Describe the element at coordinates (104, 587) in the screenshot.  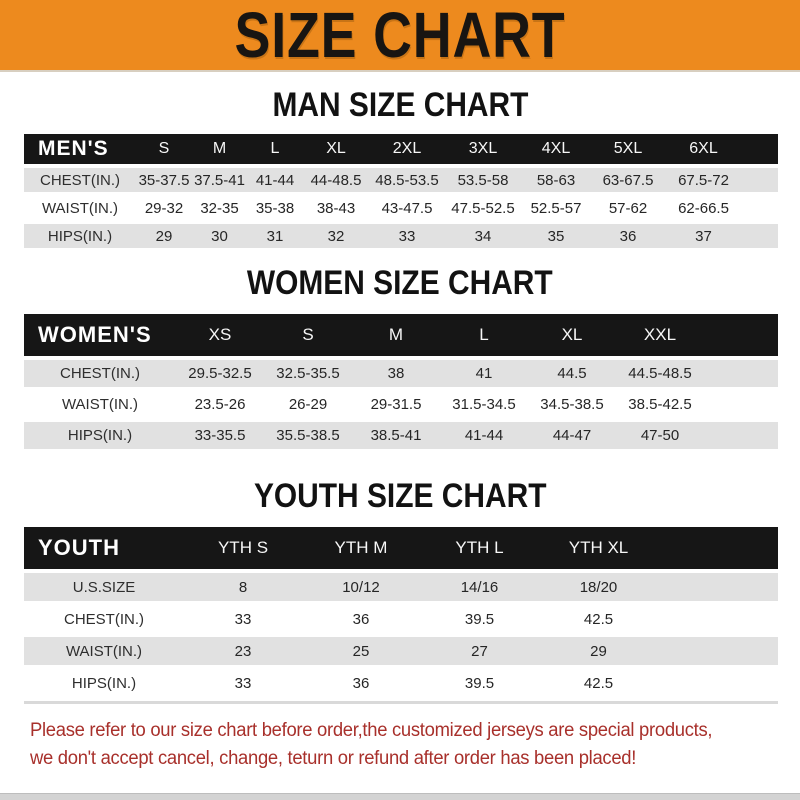
I see `measurement-row-label: U.S.SIZE` at that location.